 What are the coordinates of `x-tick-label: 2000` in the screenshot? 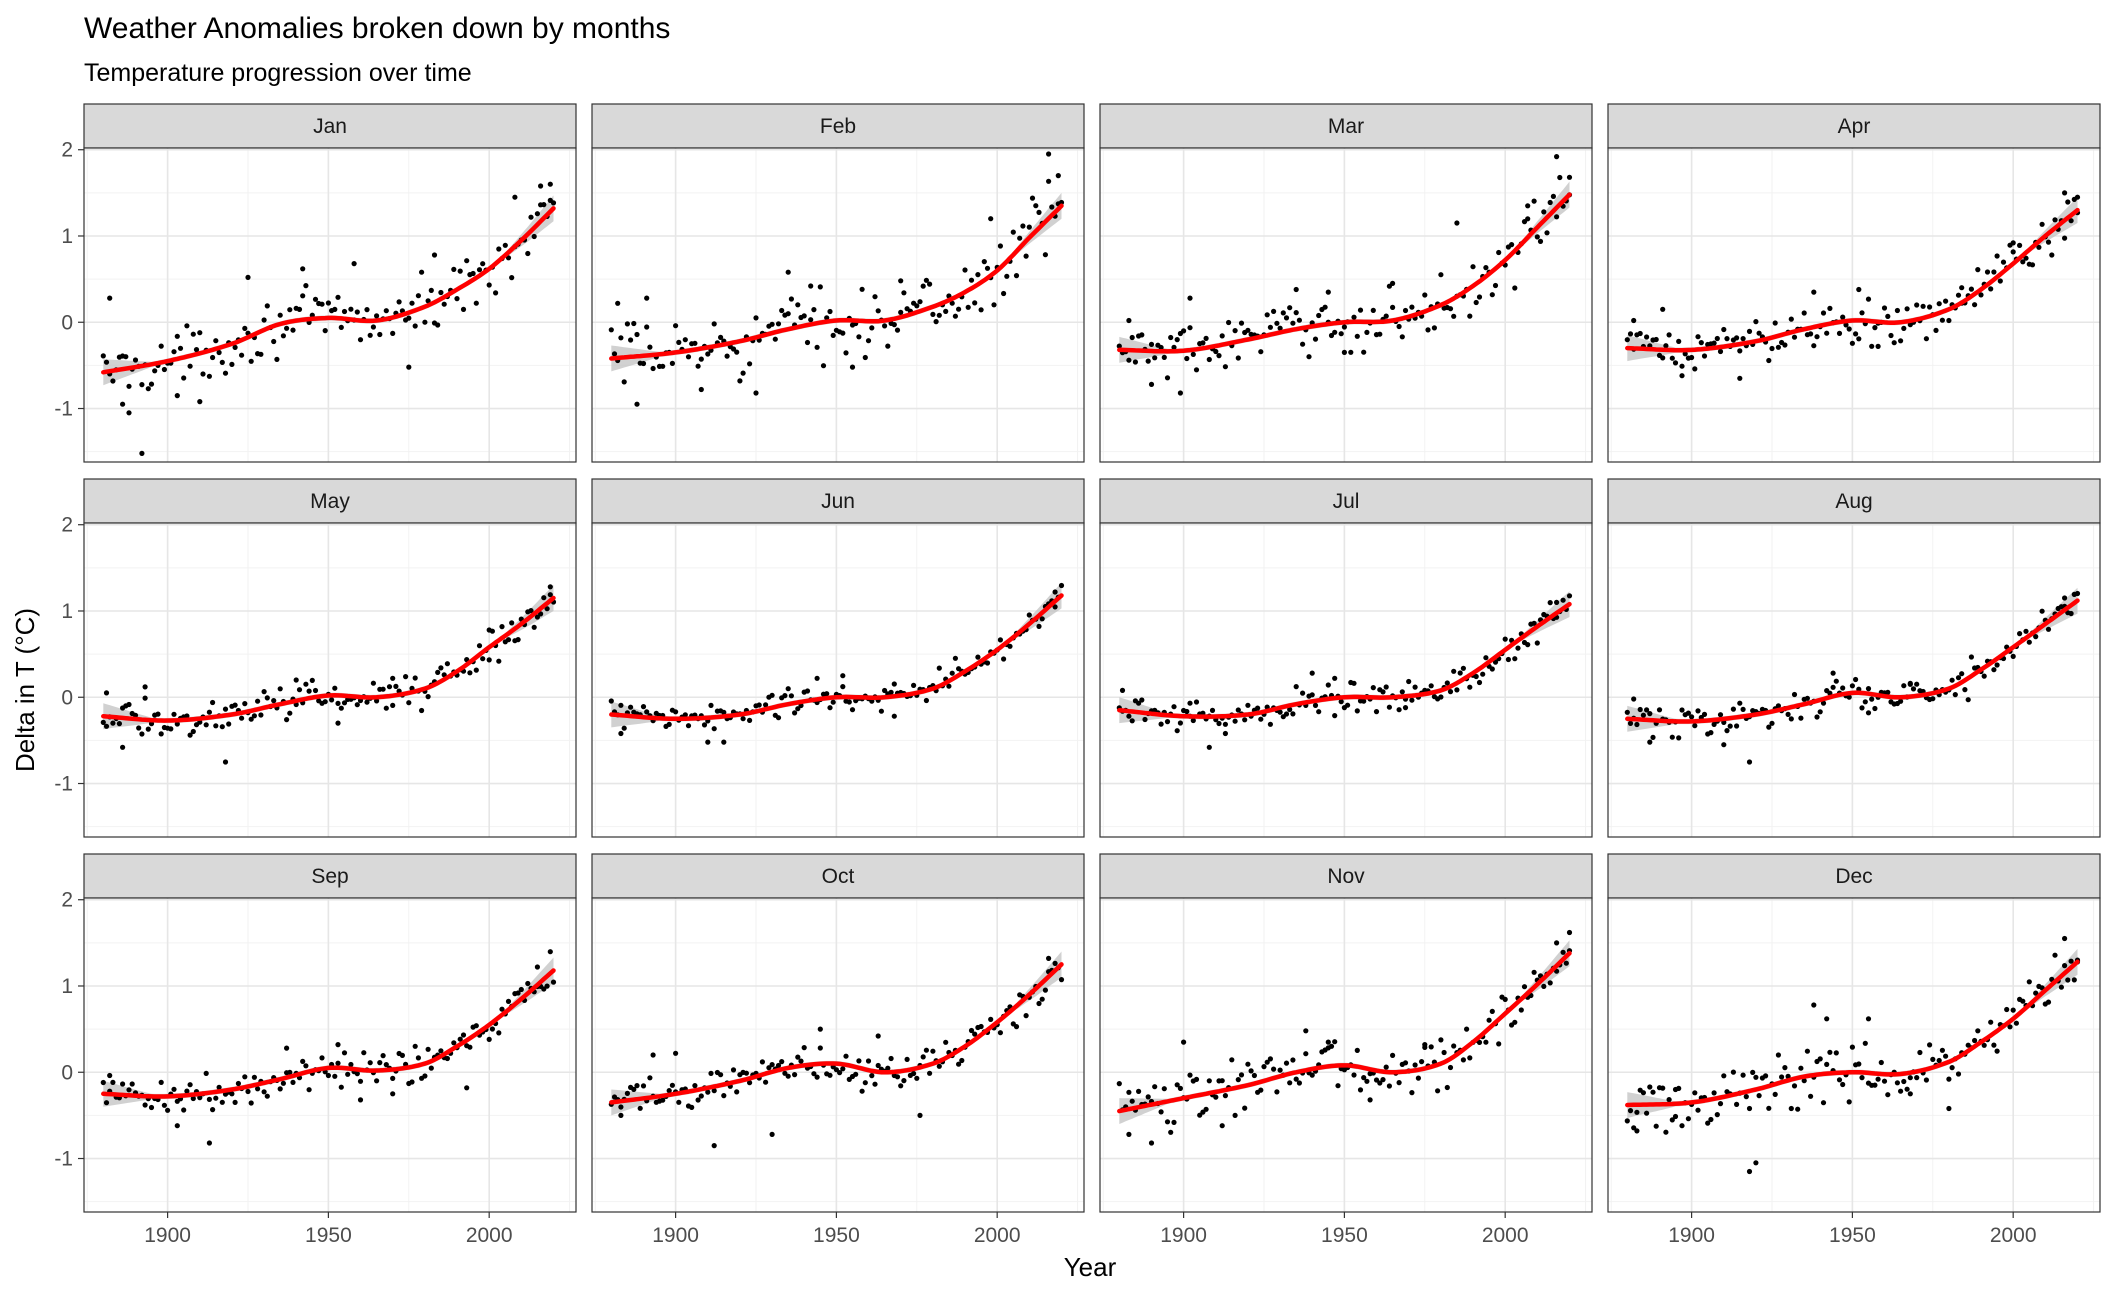 It's located at (1505, 1235).